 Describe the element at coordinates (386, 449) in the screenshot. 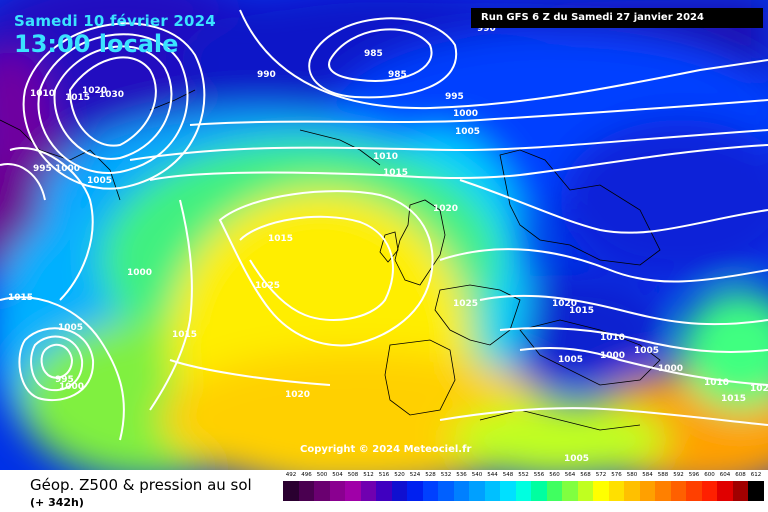

I see `copyright-notice: Copyright © 2024 Meteociel.fr` at that location.